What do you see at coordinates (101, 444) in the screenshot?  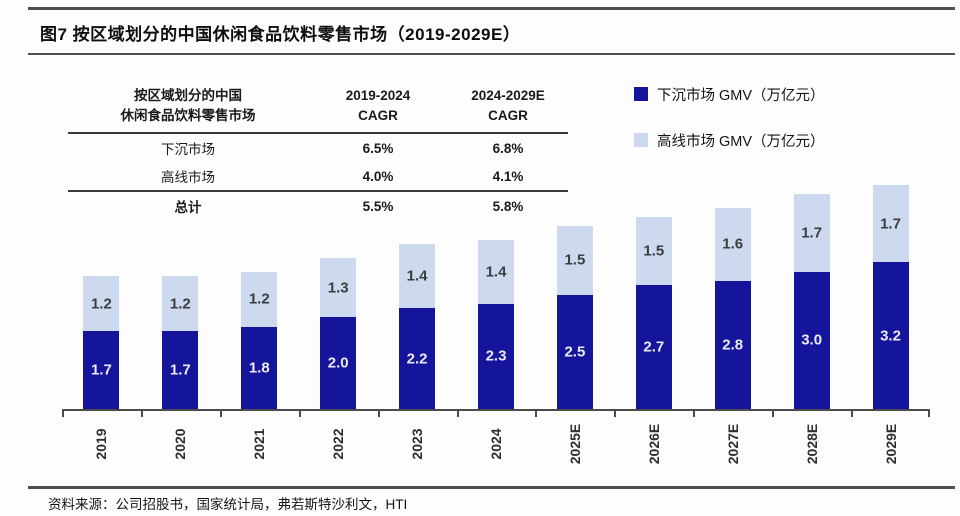 I see `x-axis-label: 2019` at bounding box center [101, 444].